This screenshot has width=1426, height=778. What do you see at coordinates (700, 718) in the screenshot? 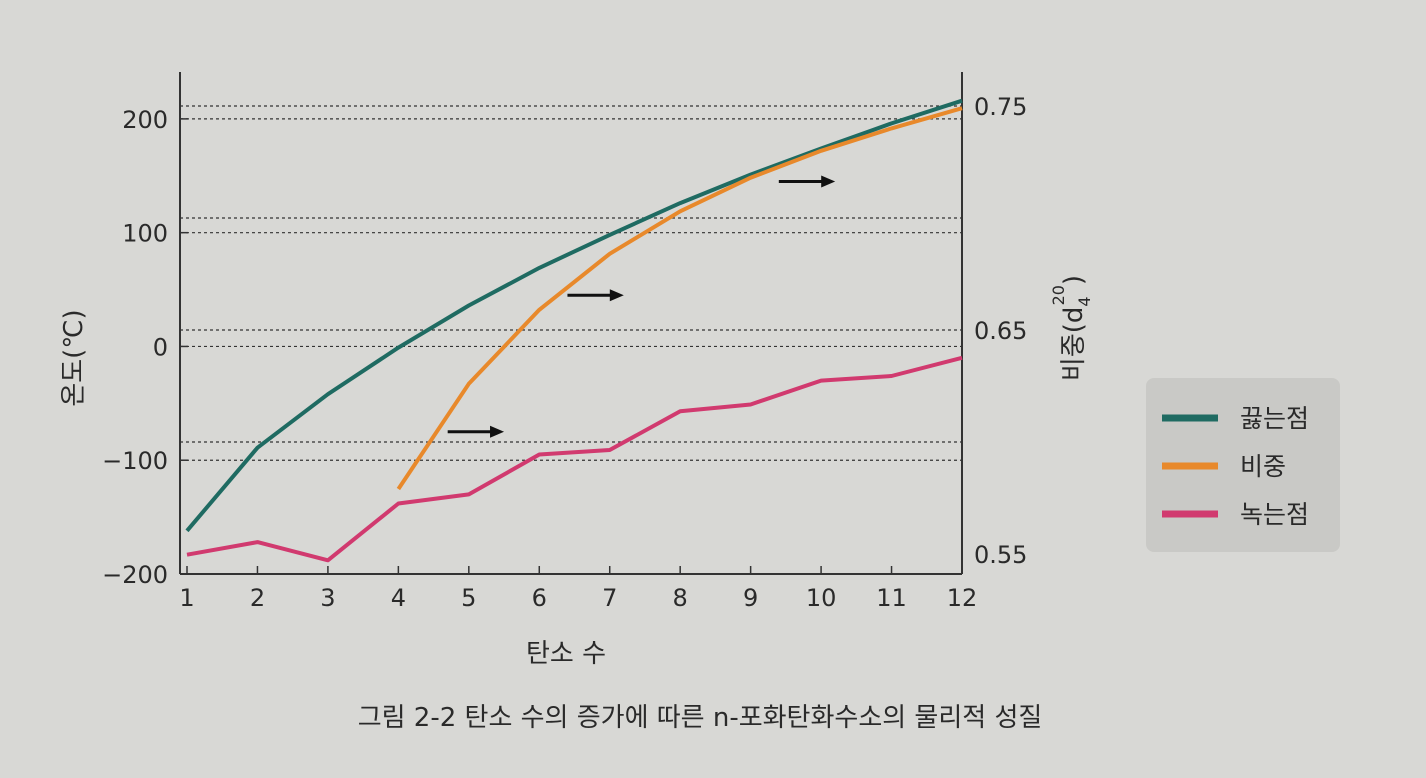
I see `figure-caption: 그림 2-2 탄소 수의 증가에 따른 n-포화탄화수소의 물리적 성질` at bounding box center [700, 718].